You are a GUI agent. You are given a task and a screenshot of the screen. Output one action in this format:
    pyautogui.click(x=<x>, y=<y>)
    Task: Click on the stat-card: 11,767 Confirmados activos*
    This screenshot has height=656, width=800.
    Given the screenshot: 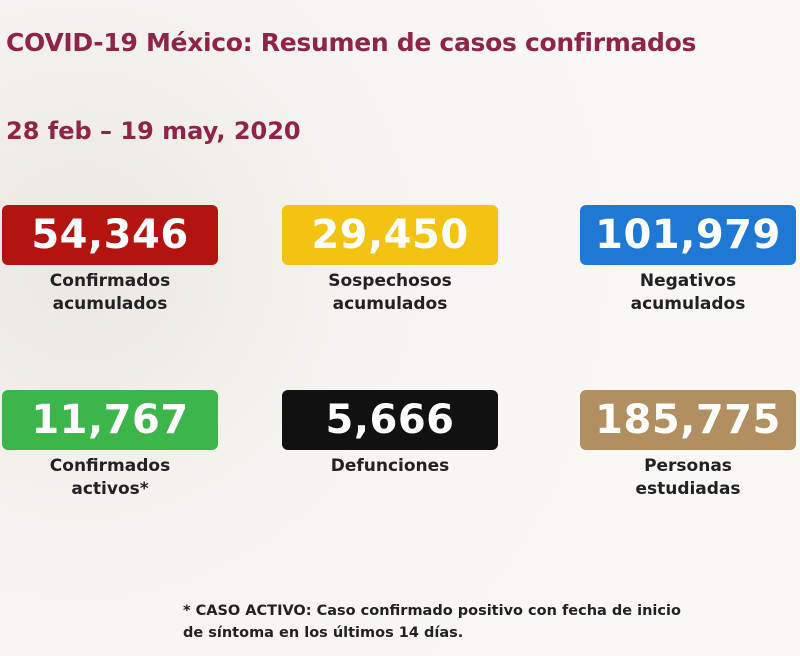 What is the action you would take?
    pyautogui.click(x=110, y=445)
    